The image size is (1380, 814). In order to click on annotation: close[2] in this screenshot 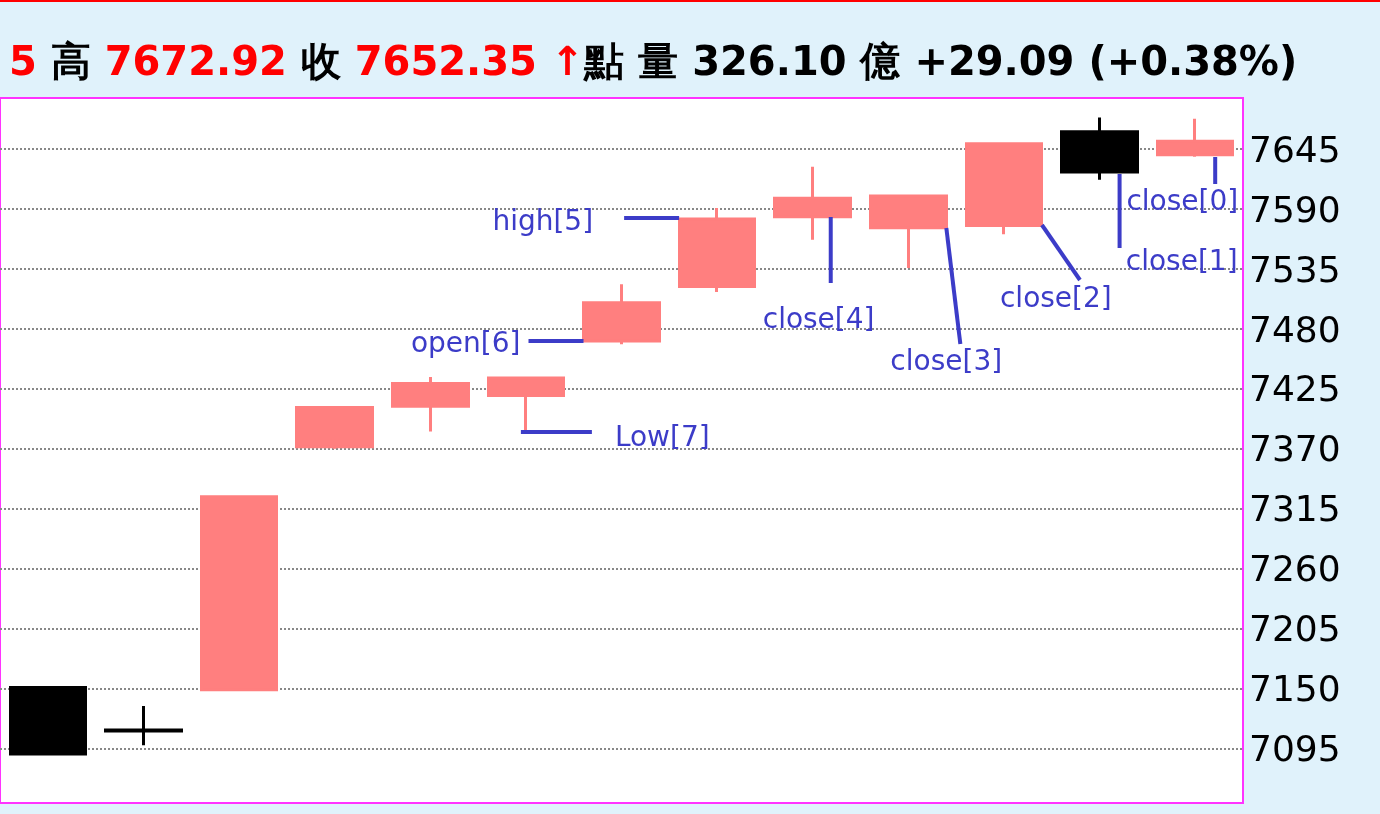, I will do `click(1055, 297)`.